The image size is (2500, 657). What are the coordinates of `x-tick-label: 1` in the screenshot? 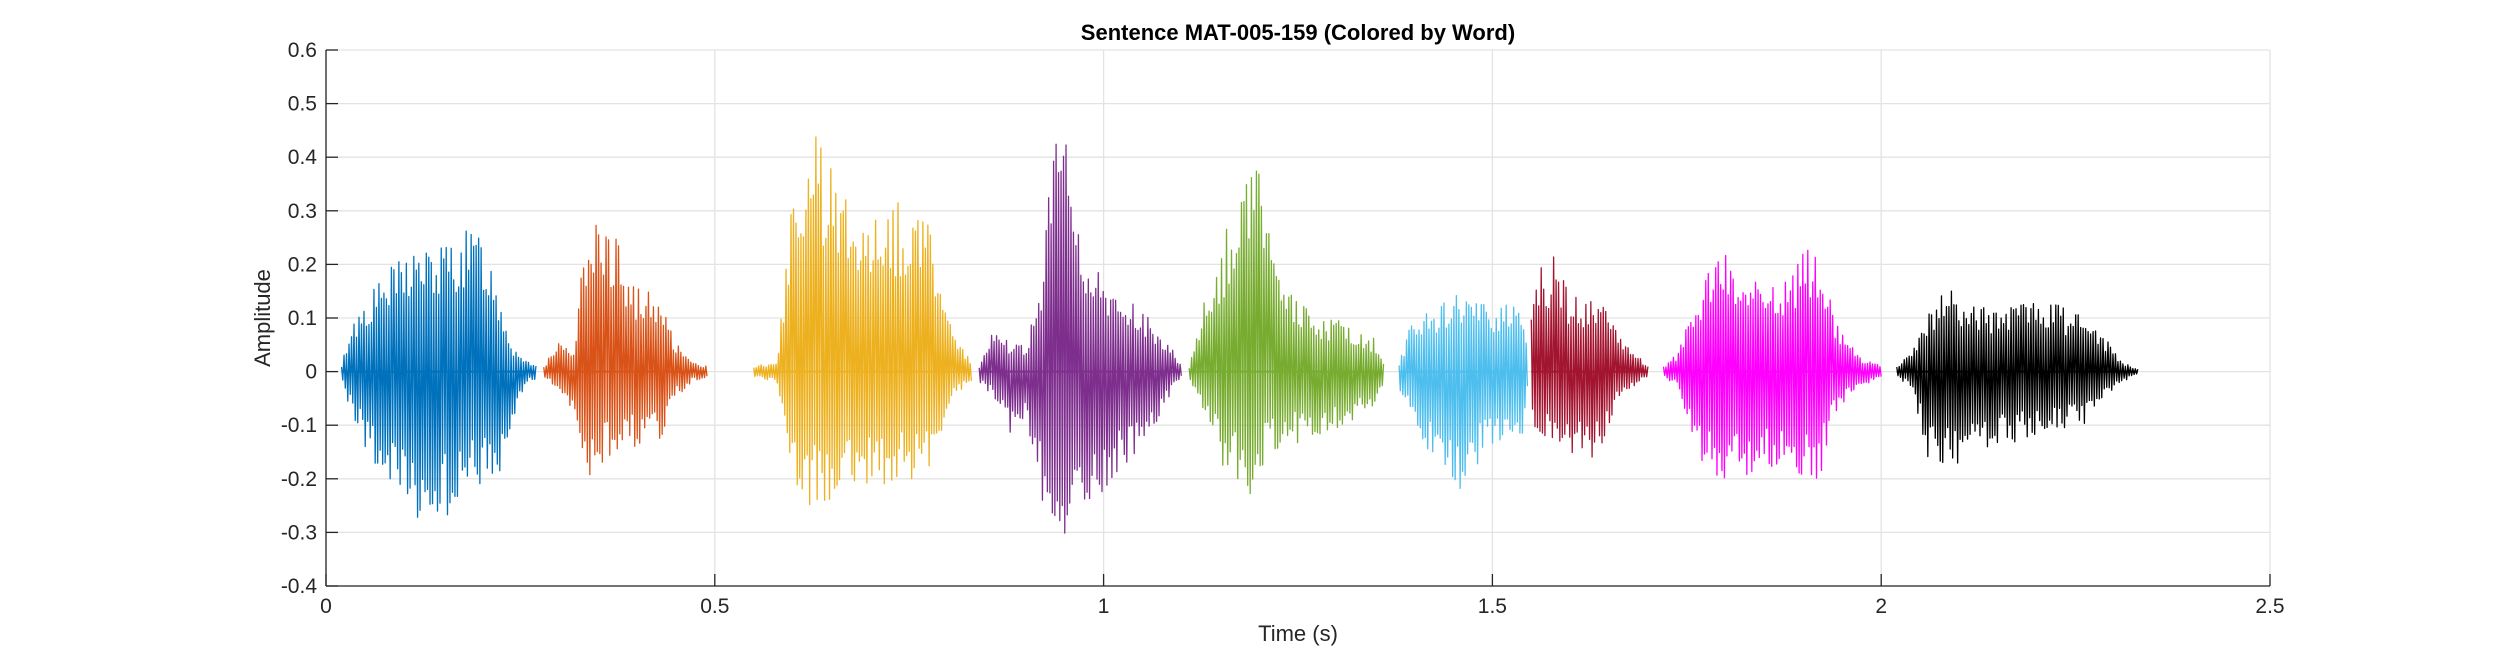 It's located at (1104, 606).